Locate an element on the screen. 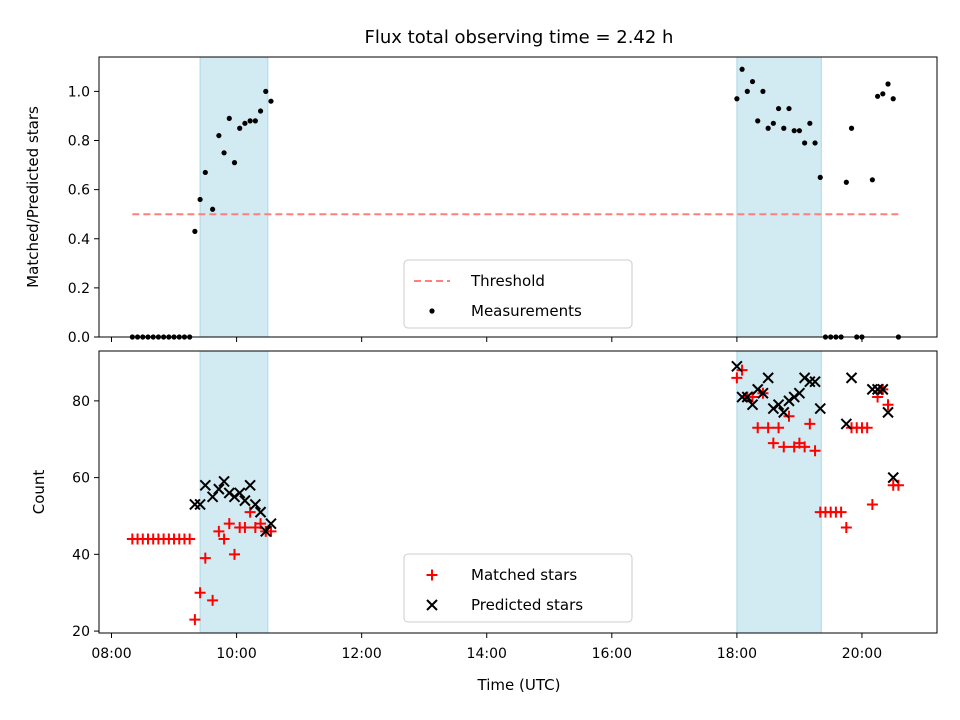 Image resolution: width=960 pixels, height=720 pixels. top-y-tick-label-0: 0.0 is located at coordinates (79, 338).